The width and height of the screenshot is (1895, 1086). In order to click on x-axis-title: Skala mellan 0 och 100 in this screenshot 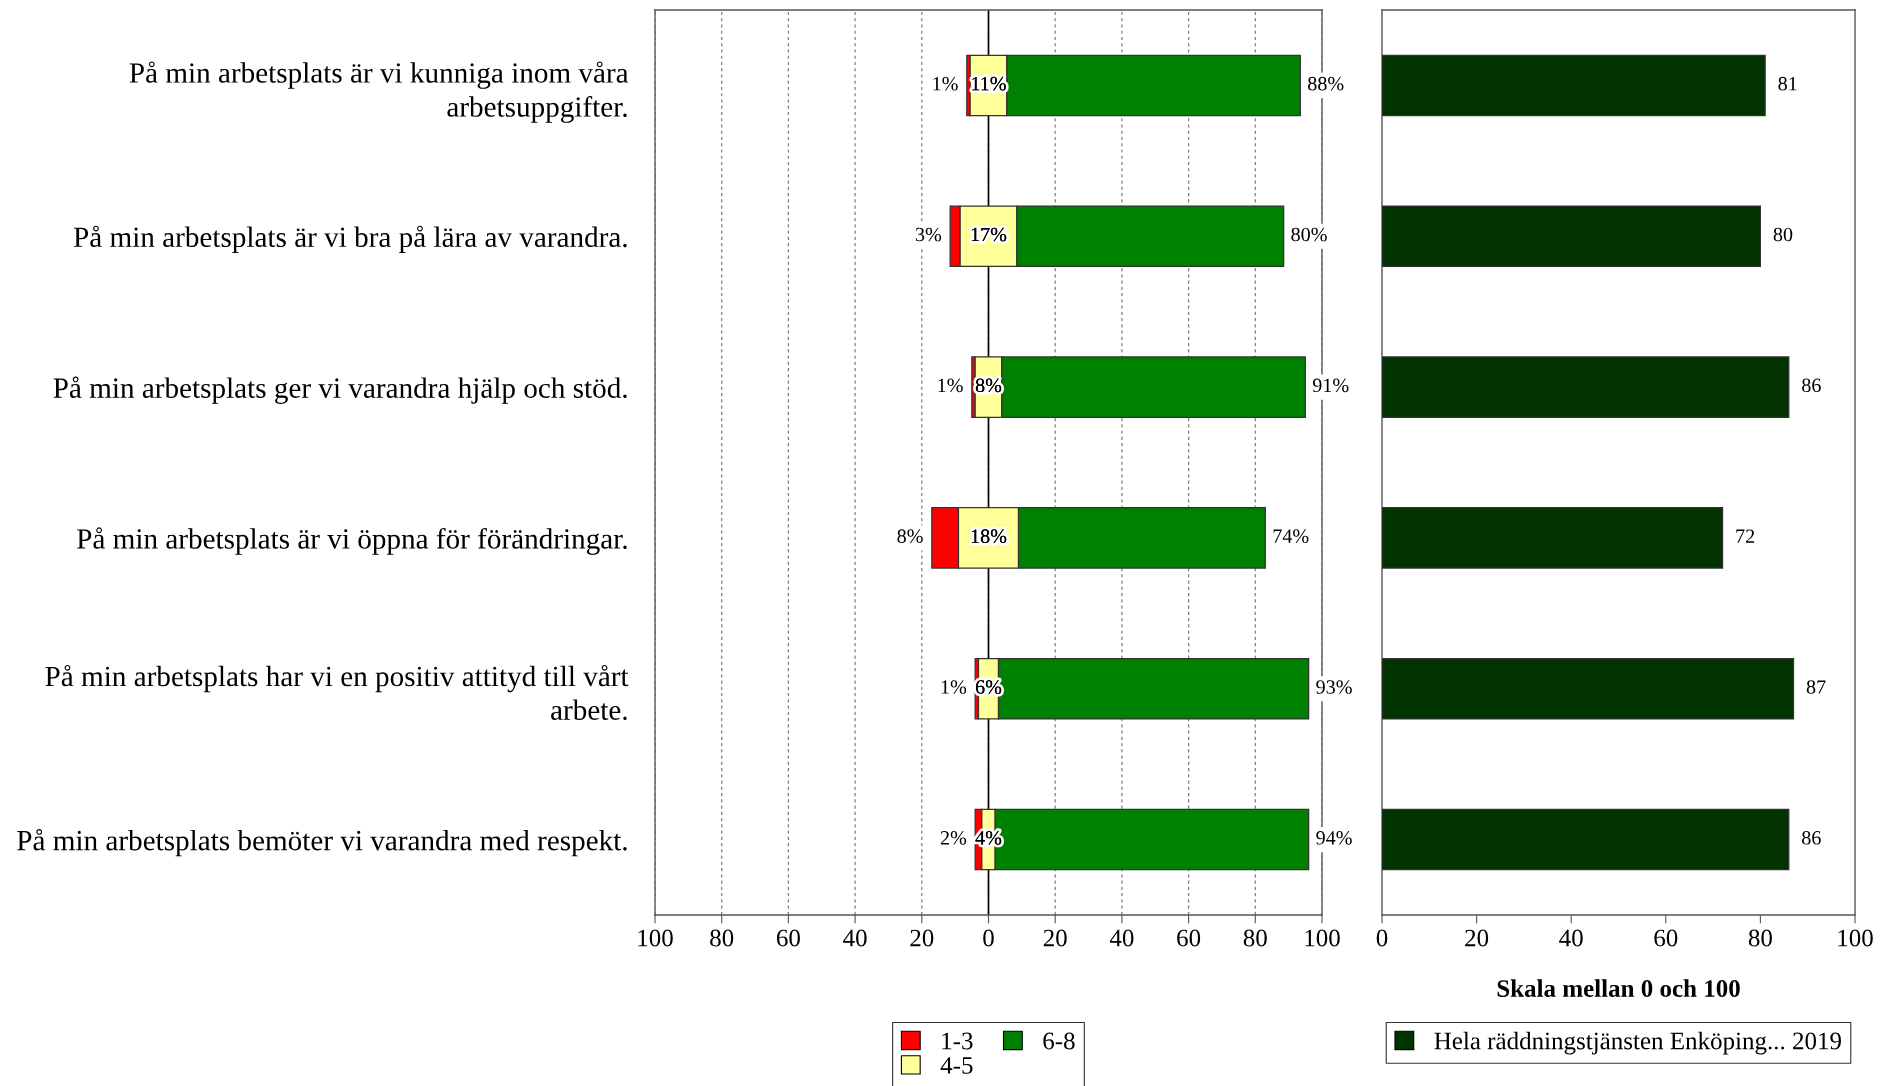, I will do `click(1618, 988)`.